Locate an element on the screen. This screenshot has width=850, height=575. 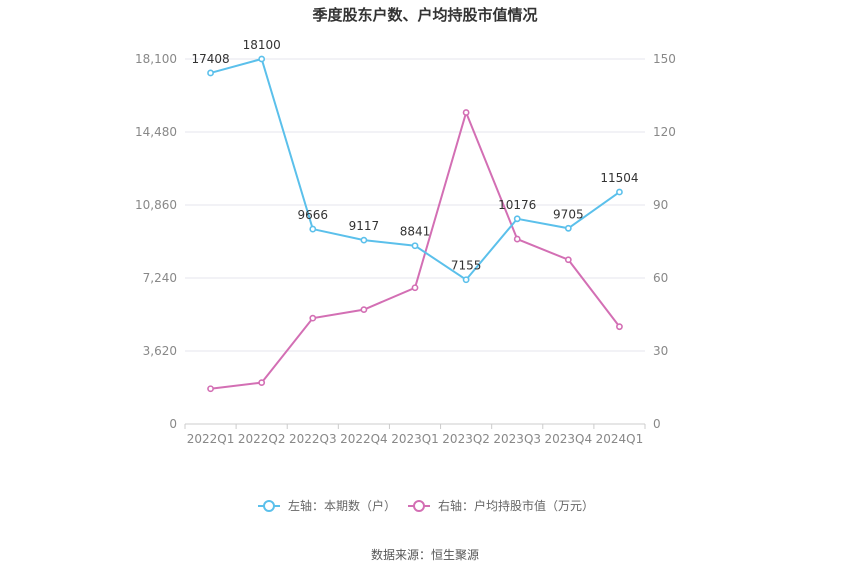
legend: 左轴：本期数（户） 右轴：户均持股市值（万元） is located at coordinates (426, 505).